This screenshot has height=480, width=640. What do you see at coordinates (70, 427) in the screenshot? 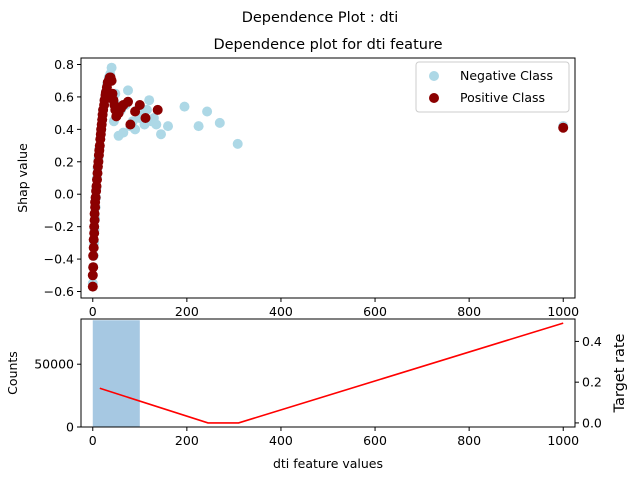
I see `counts-y-tick-label: 0` at bounding box center [70, 427].